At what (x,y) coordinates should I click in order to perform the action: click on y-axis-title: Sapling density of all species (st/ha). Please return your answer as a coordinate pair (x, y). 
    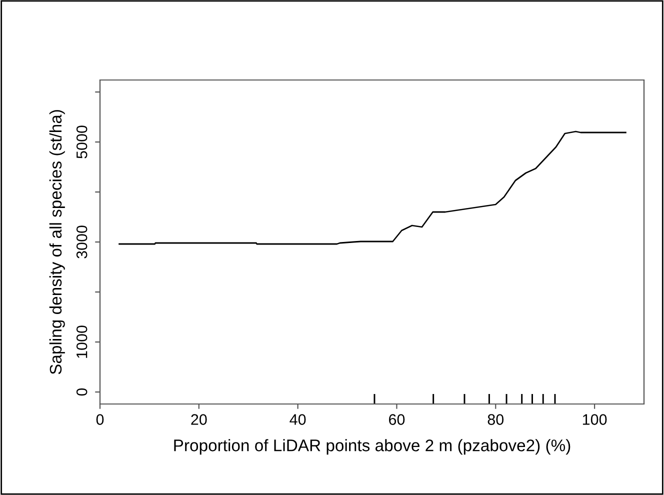
    Looking at the image, I should click on (57, 242).